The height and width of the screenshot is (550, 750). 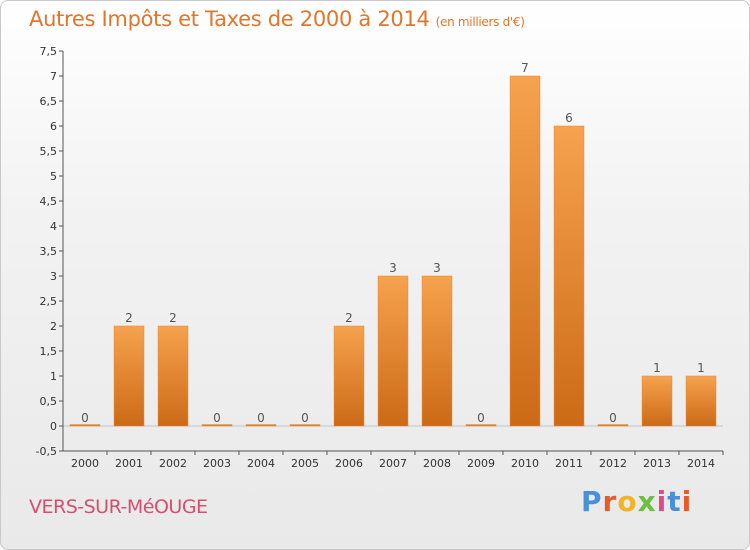 I want to click on x-tick-label: 2005, so click(x=305, y=463).